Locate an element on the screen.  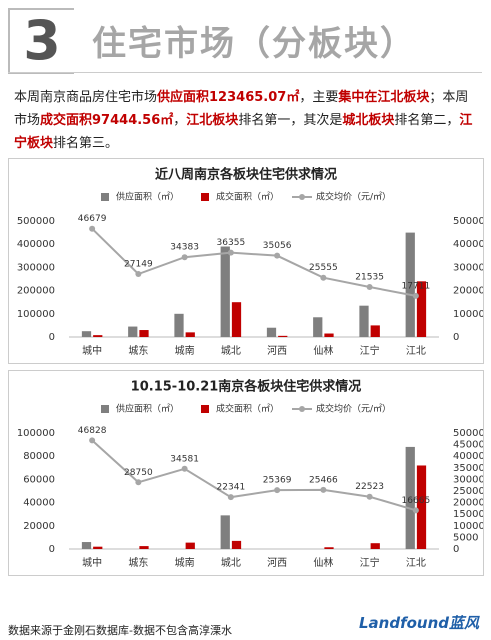
legend-label: 成交面积（㎡） is located at coordinates (247, 197).